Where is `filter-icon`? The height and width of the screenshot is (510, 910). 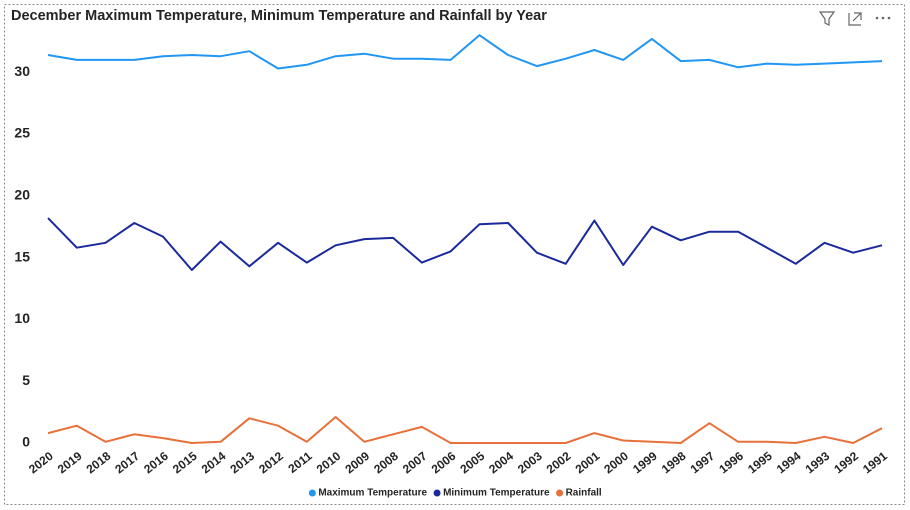 filter-icon is located at coordinates (827, 18).